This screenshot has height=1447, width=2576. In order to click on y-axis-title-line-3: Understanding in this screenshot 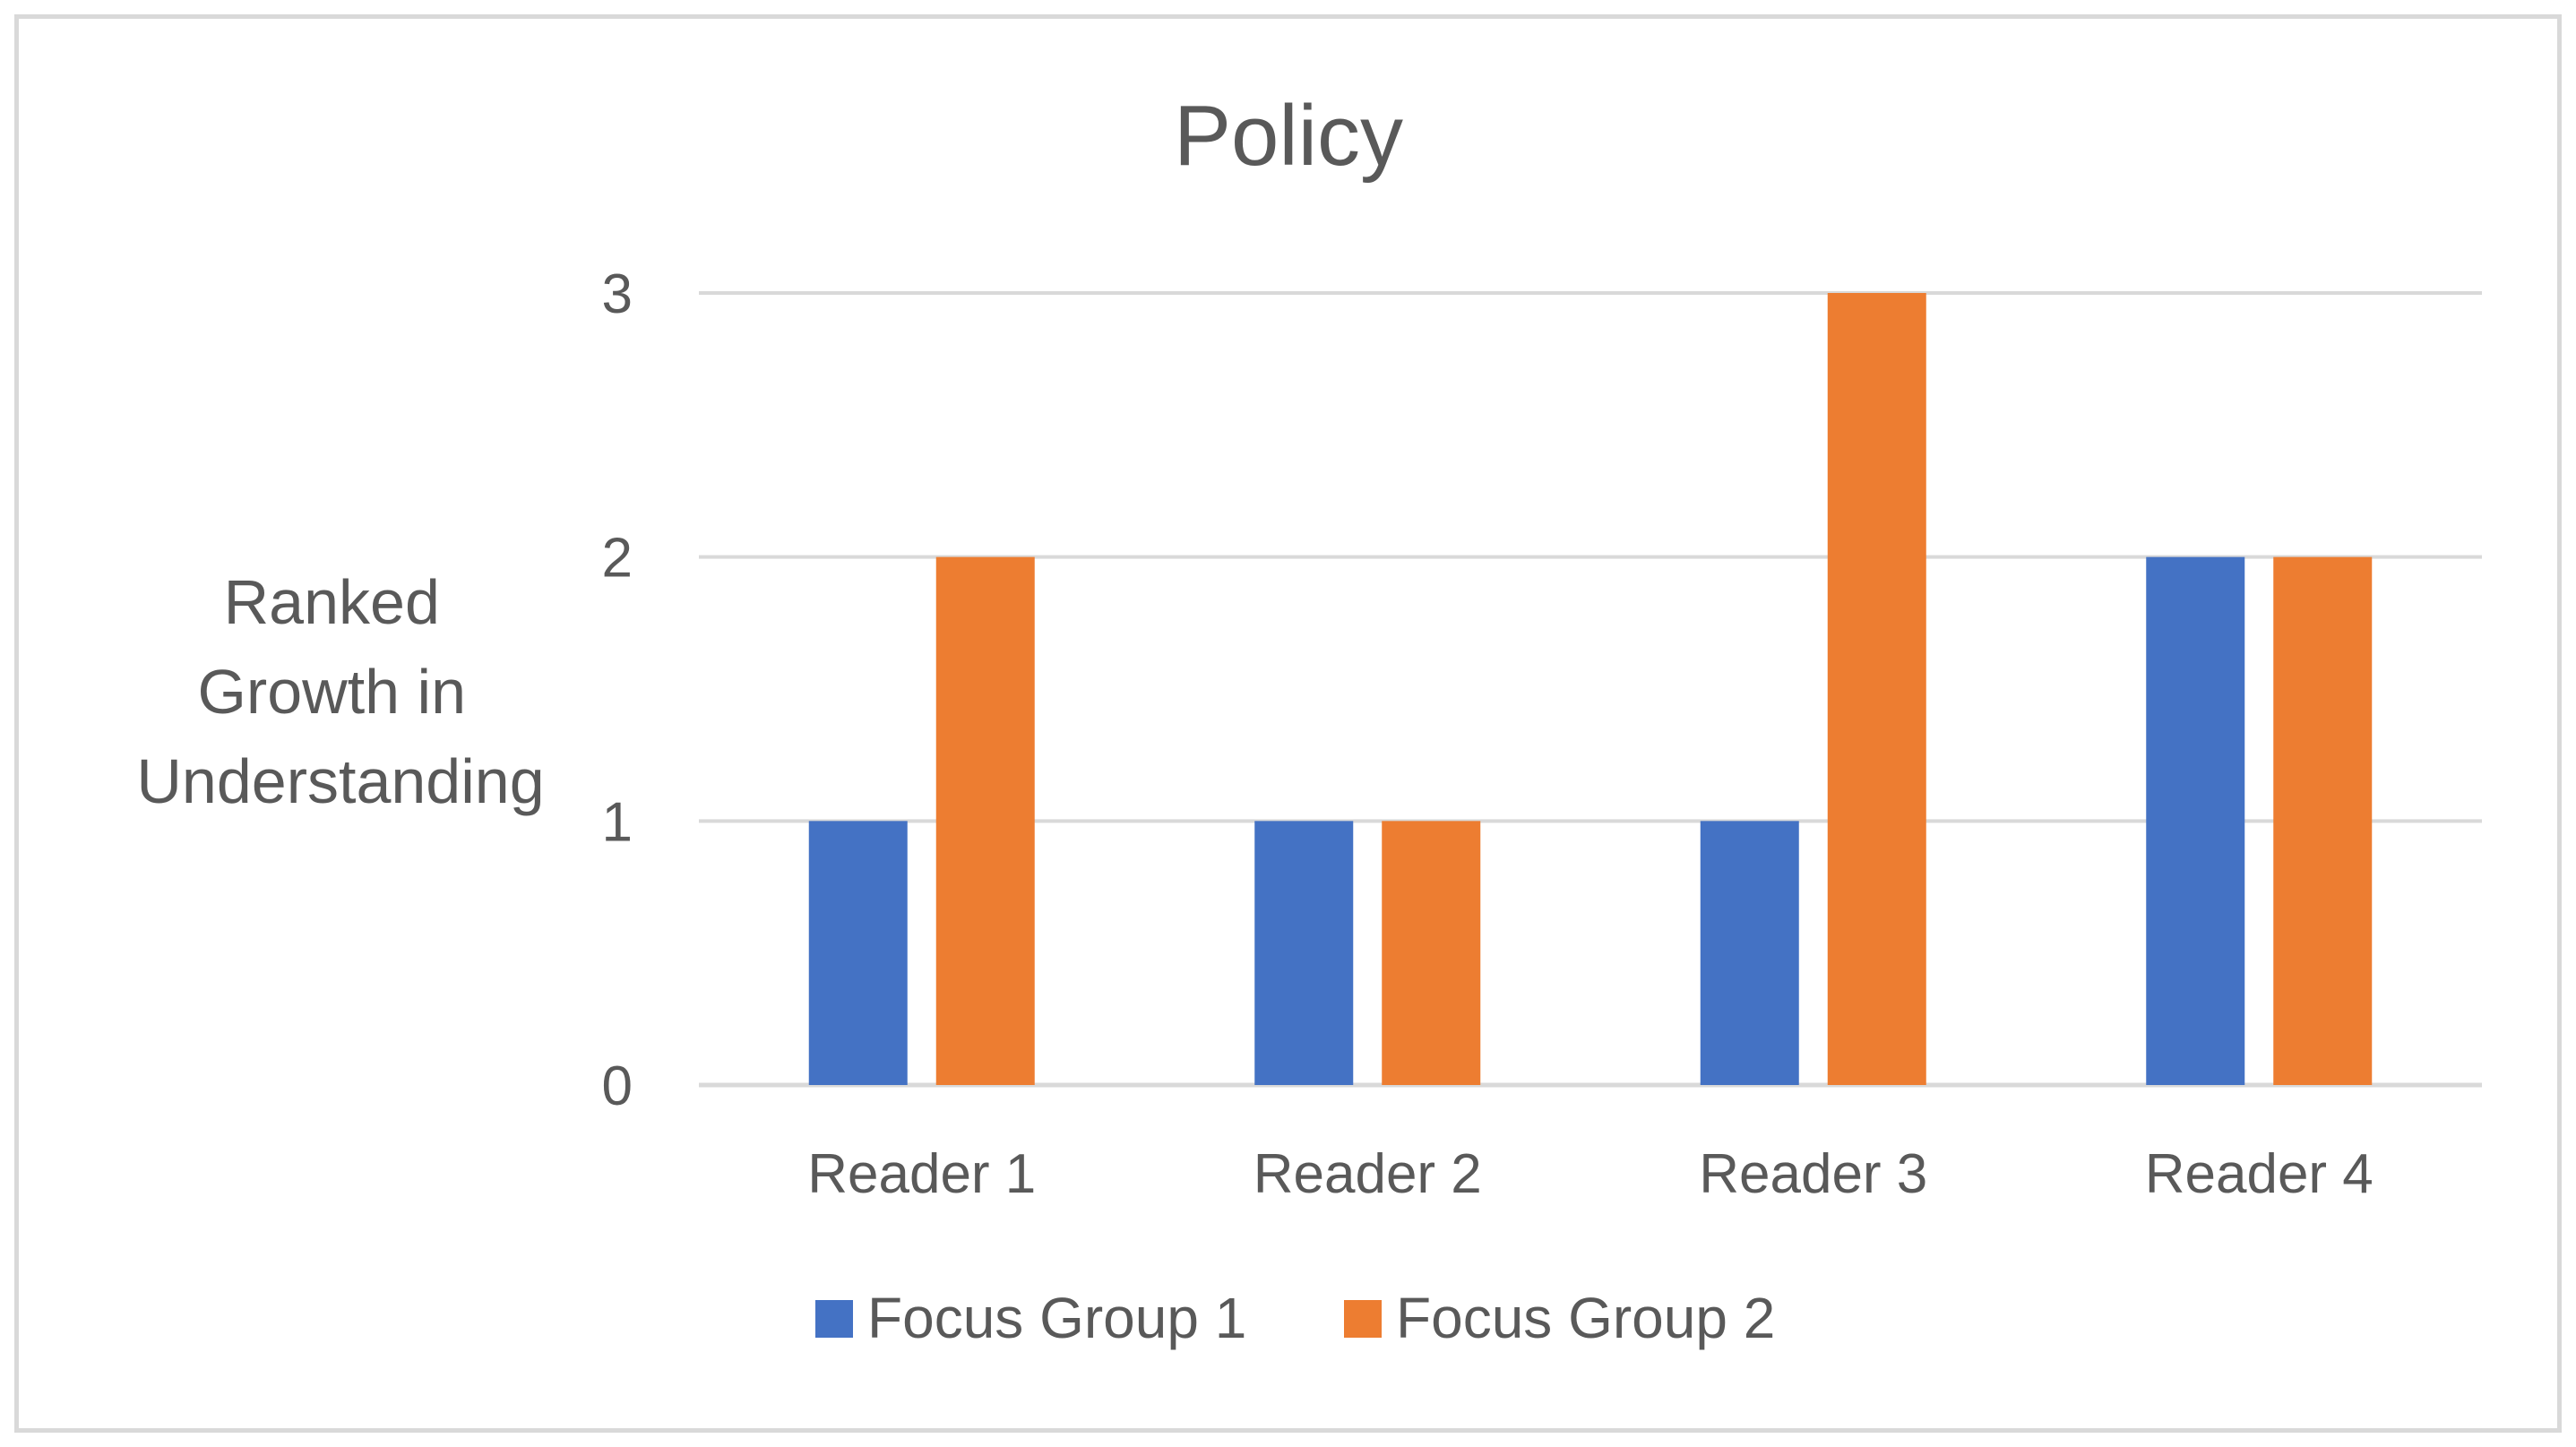, I will do `click(340, 781)`.